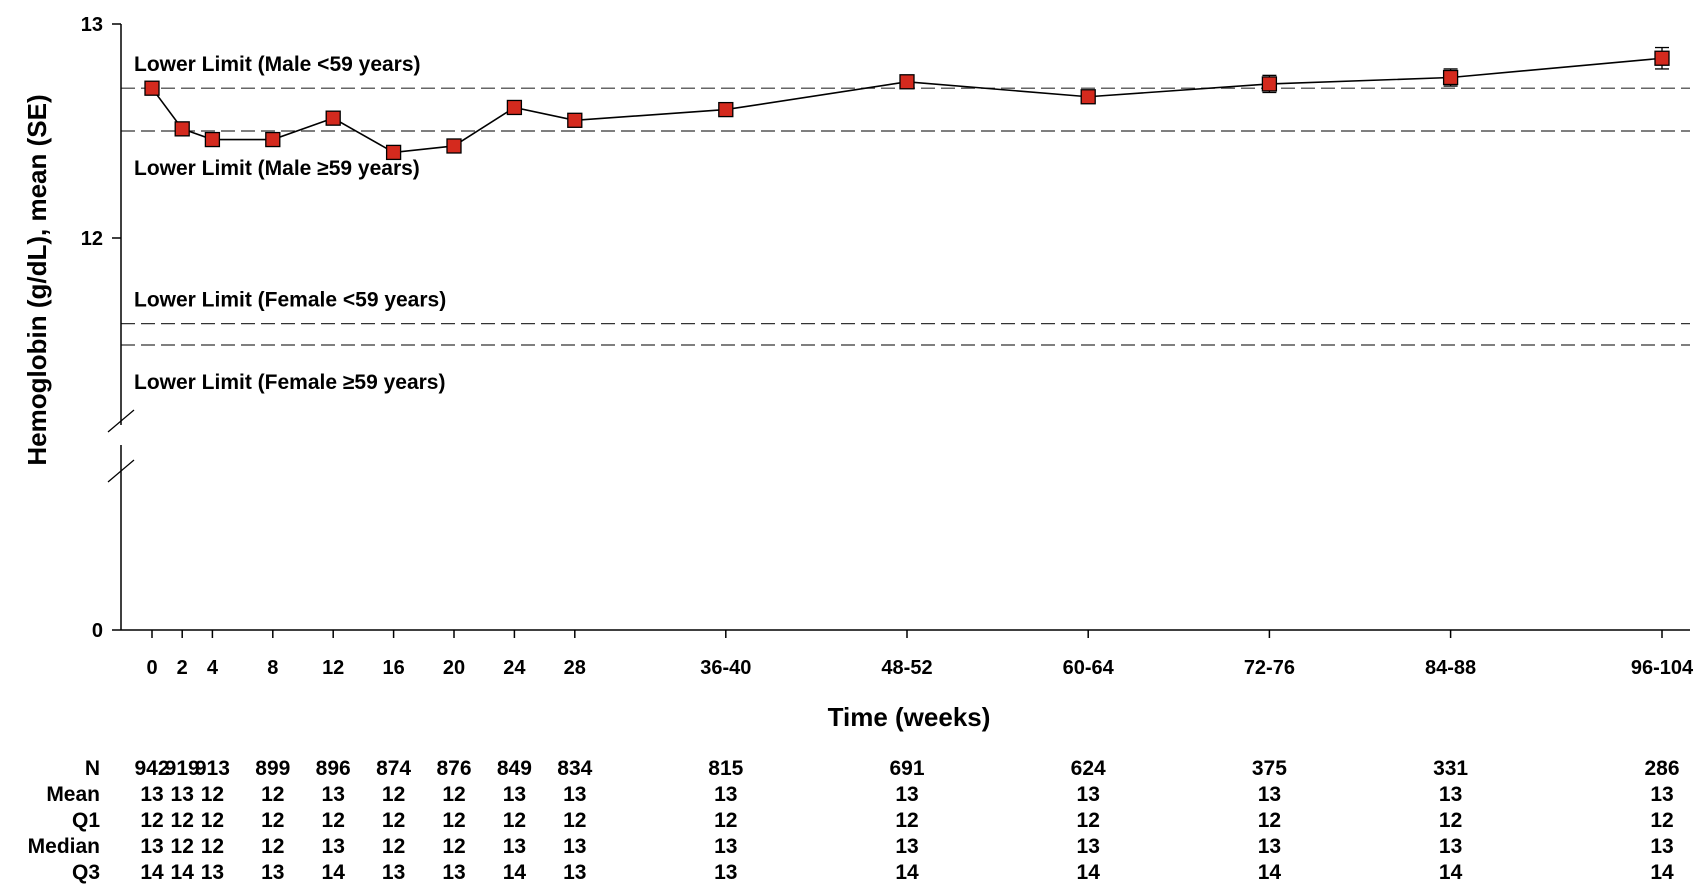 The width and height of the screenshot is (1699, 890). I want to click on x-tick-label: 16, so click(393, 668).